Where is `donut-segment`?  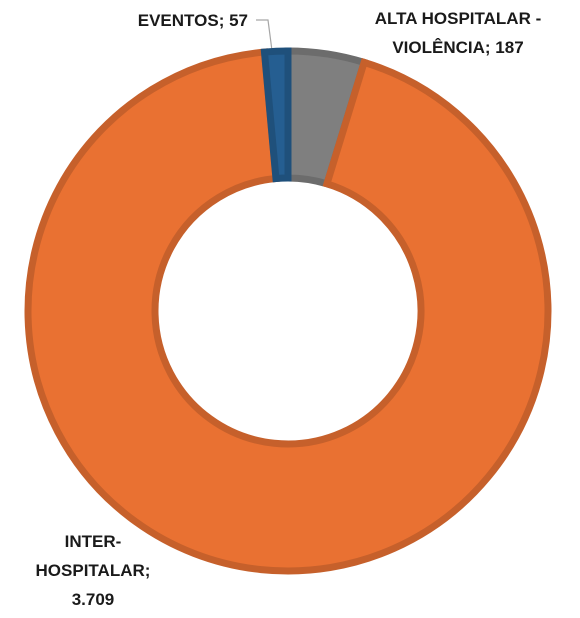
donut-segment is located at coordinates (276, 115).